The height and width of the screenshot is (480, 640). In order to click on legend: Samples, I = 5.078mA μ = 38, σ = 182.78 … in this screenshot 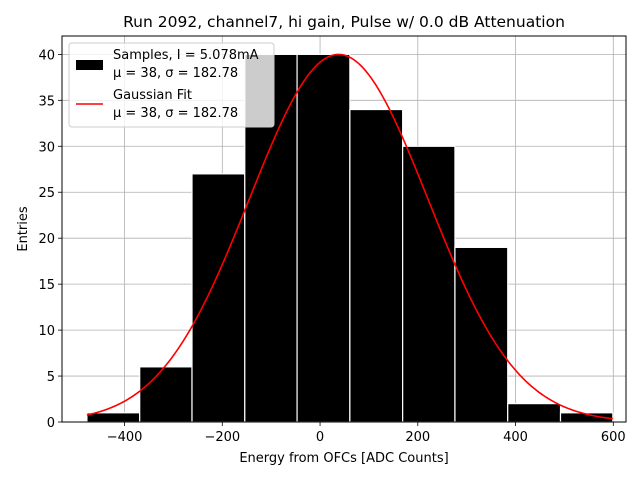, I will do `click(171, 85)`.